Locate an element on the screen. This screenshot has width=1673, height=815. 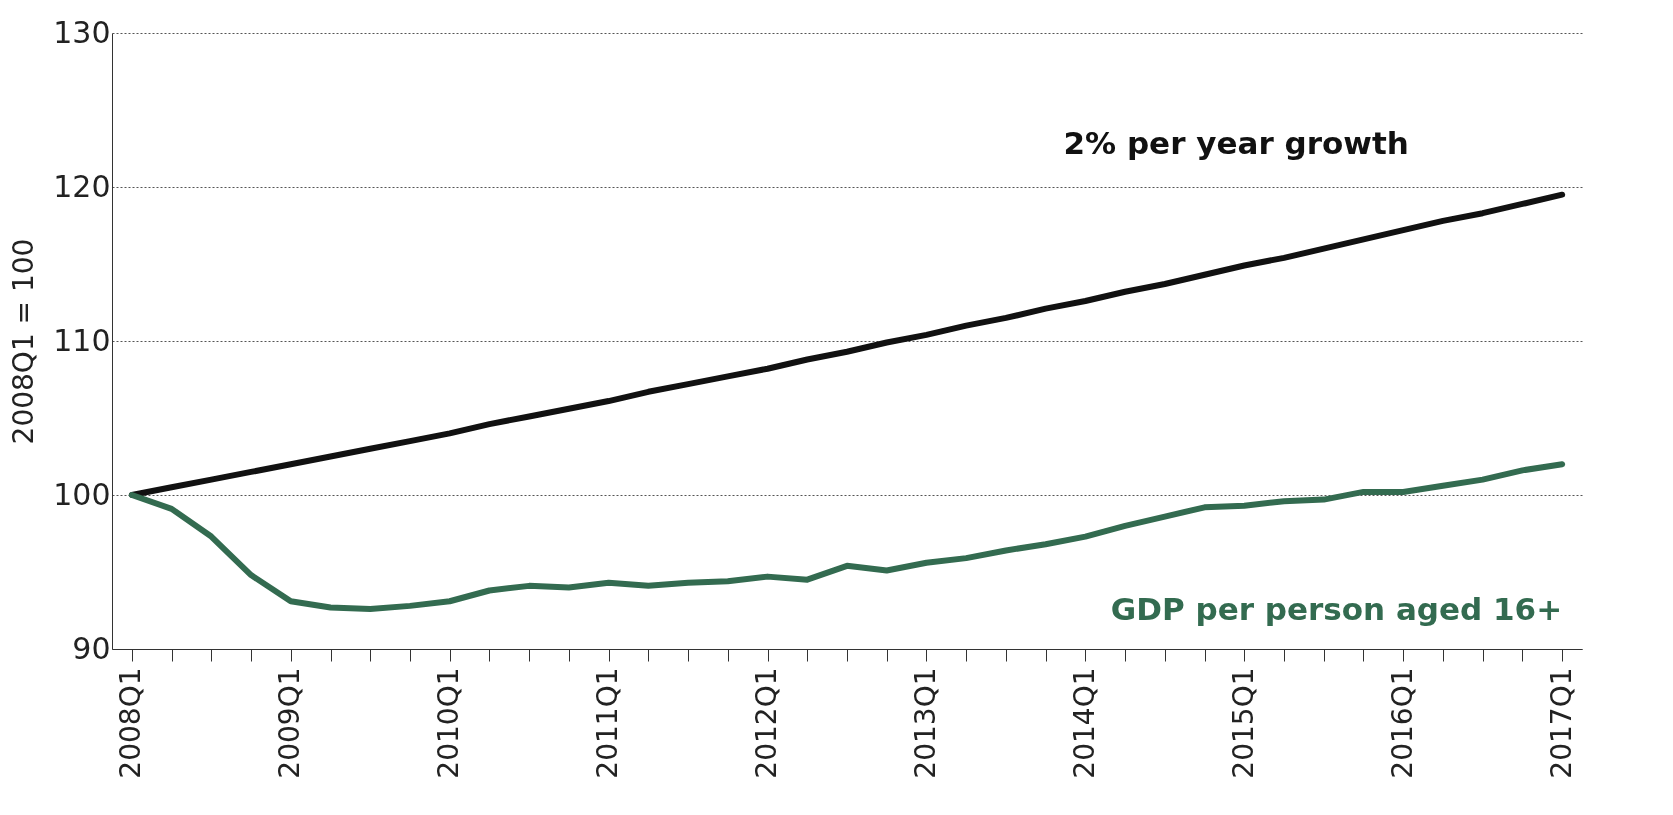
x-tick-label: 2013Q1 is located at coordinates (925, 723).